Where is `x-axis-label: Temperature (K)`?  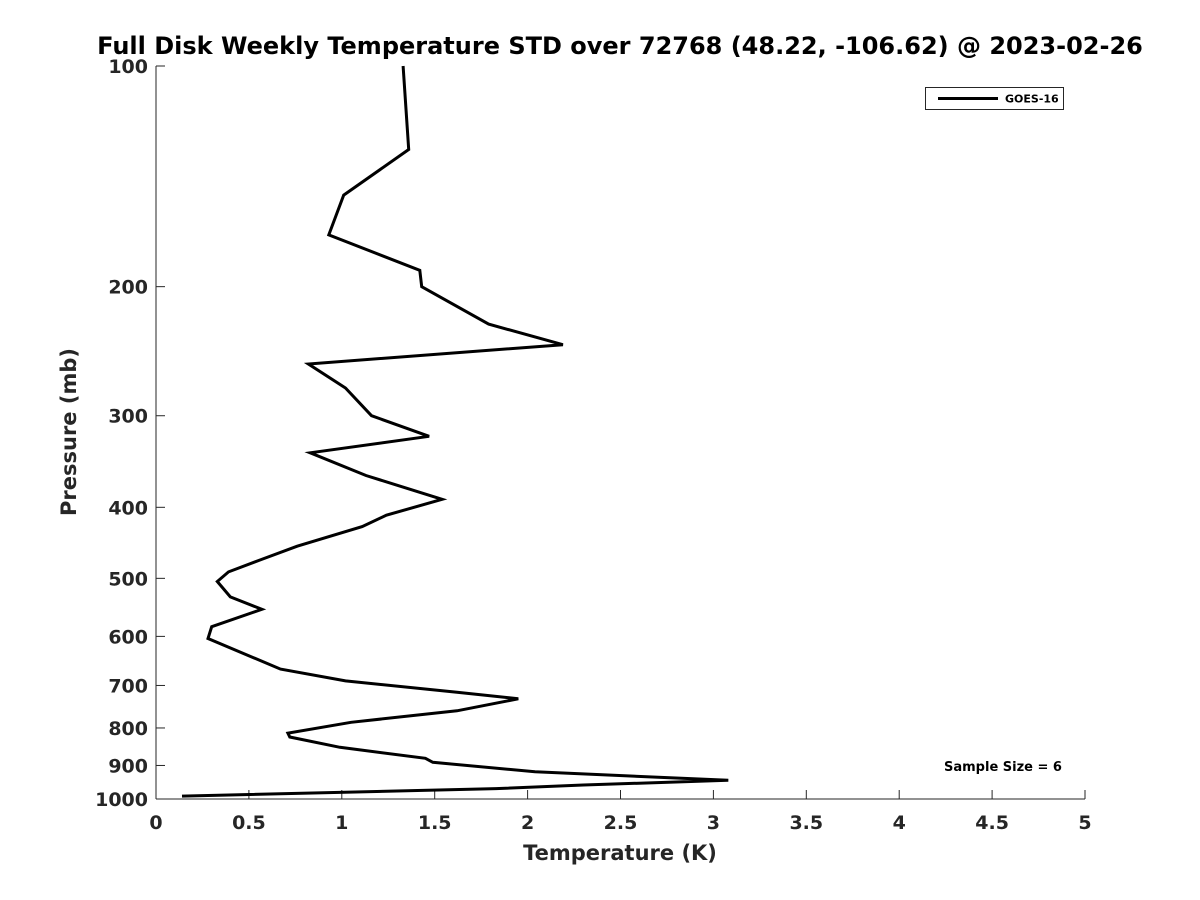 x-axis-label: Temperature (K) is located at coordinates (620, 853).